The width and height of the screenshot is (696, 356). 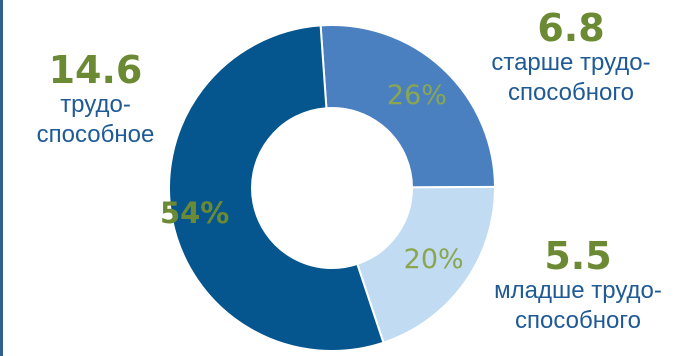 I want to click on left-edge-border, so click(x=1, y=178).